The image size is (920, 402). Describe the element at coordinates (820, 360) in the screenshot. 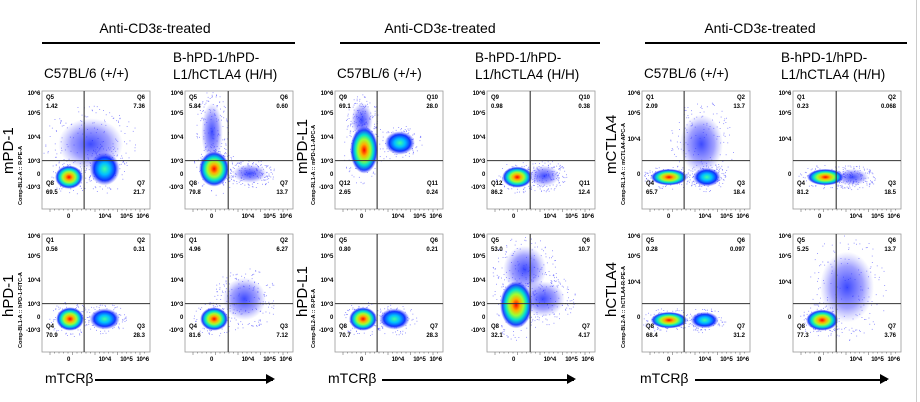

I see `x-tick-label: 0` at that location.